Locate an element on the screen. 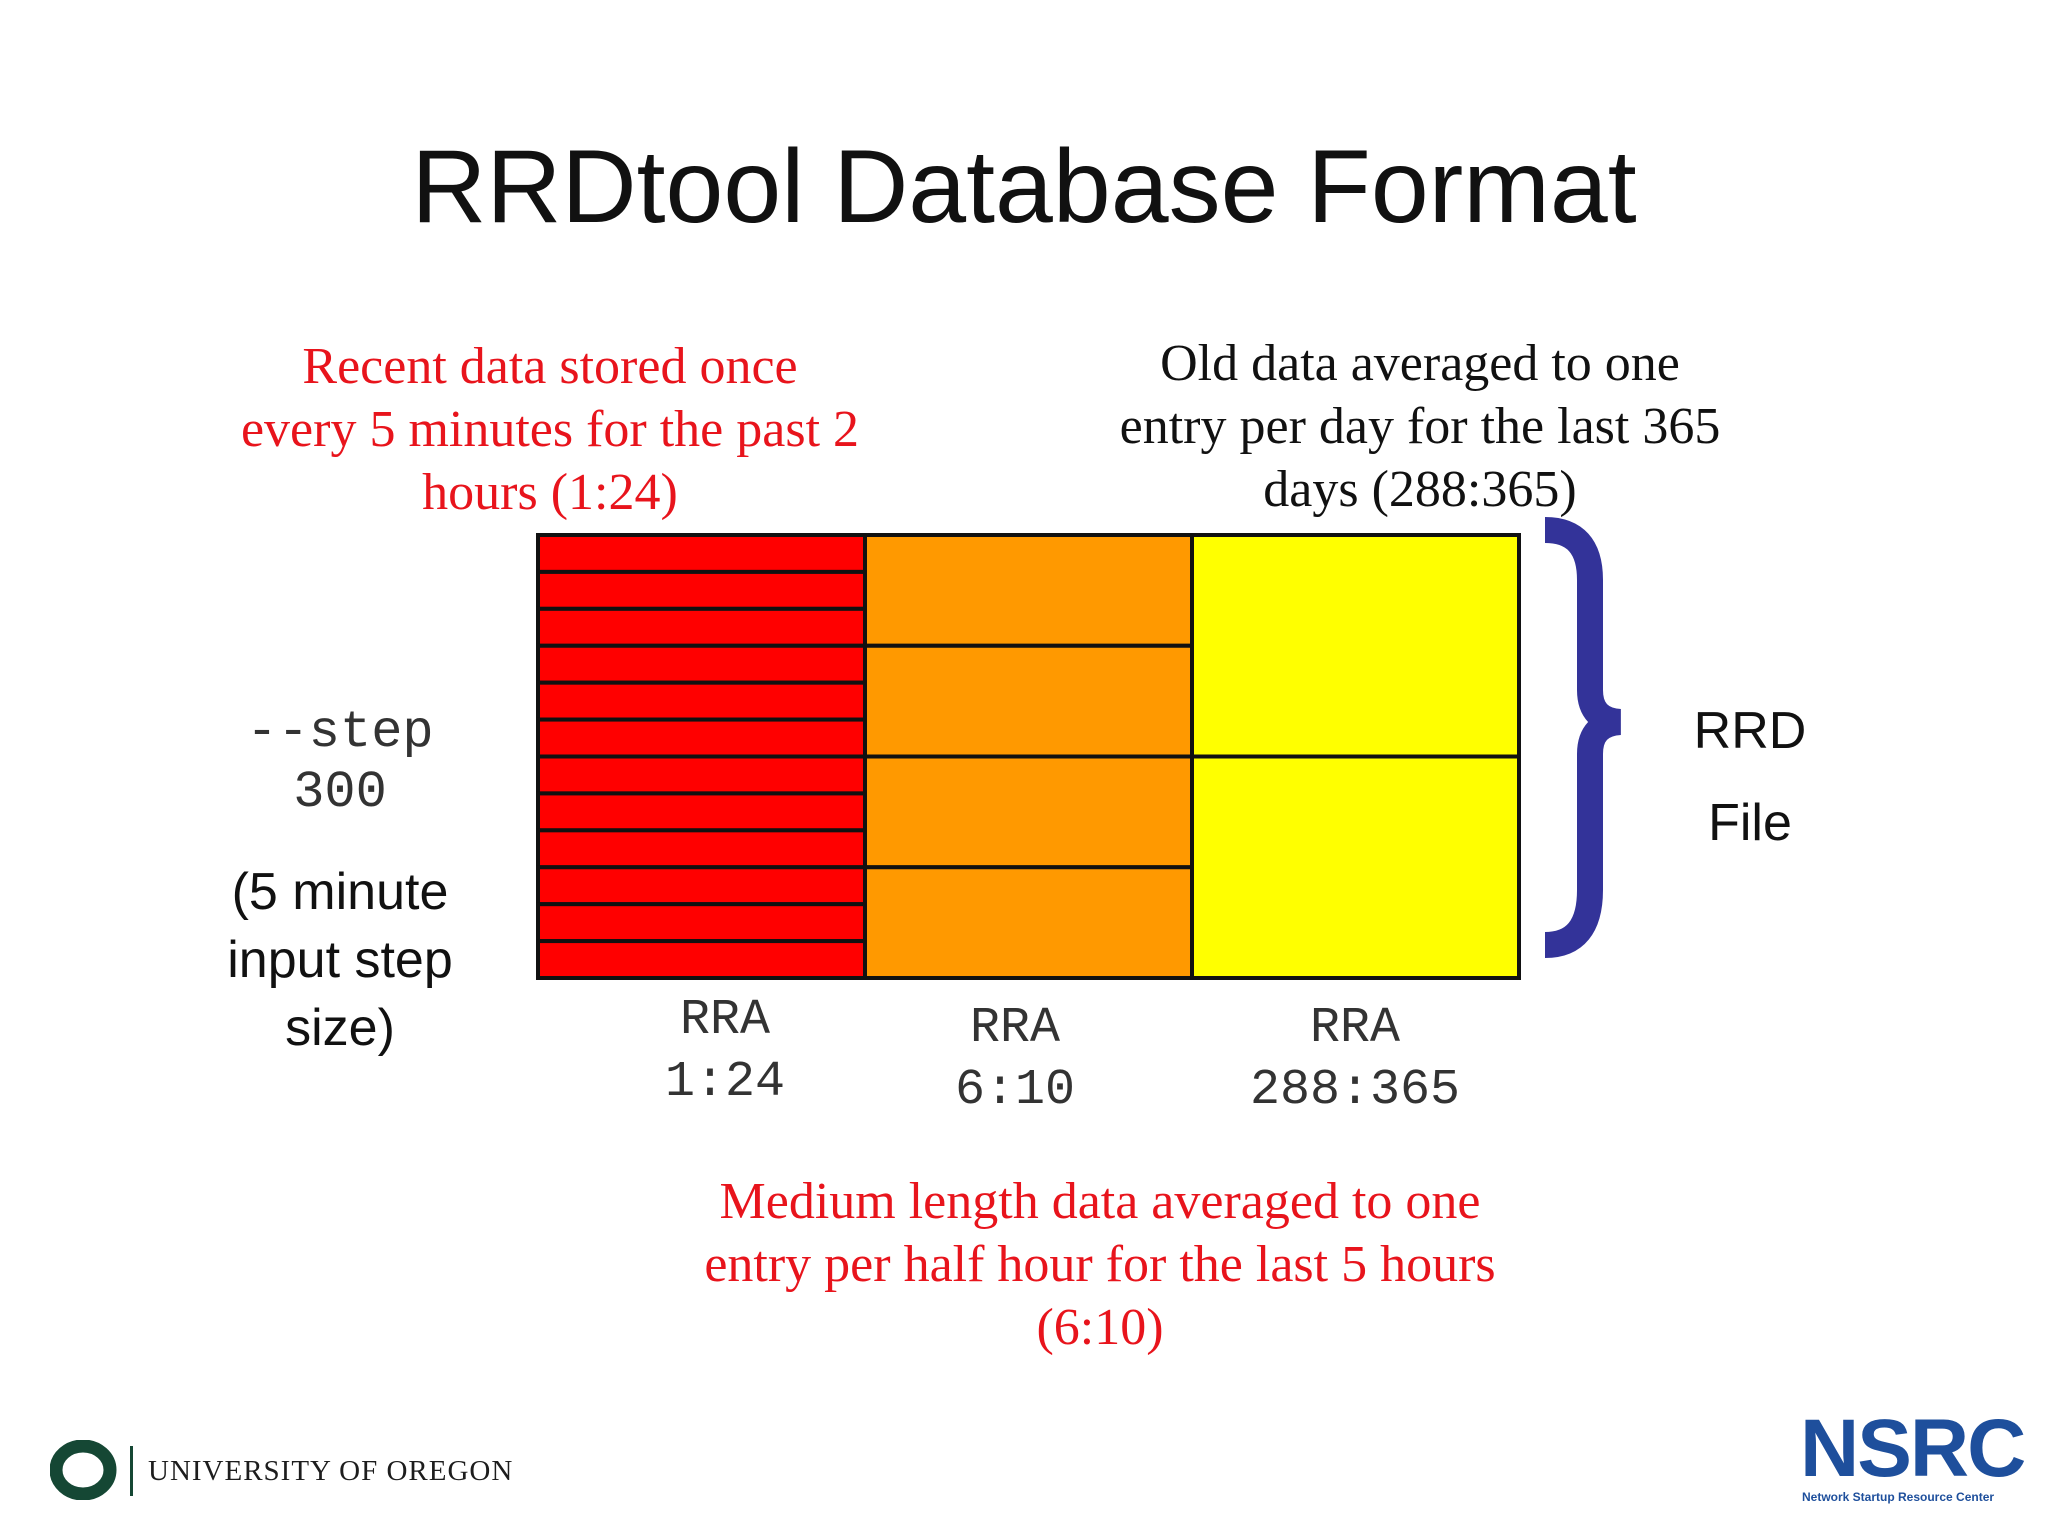 The height and width of the screenshot is (1535, 2048). step-desc-line: input step is located at coordinates (340, 960).